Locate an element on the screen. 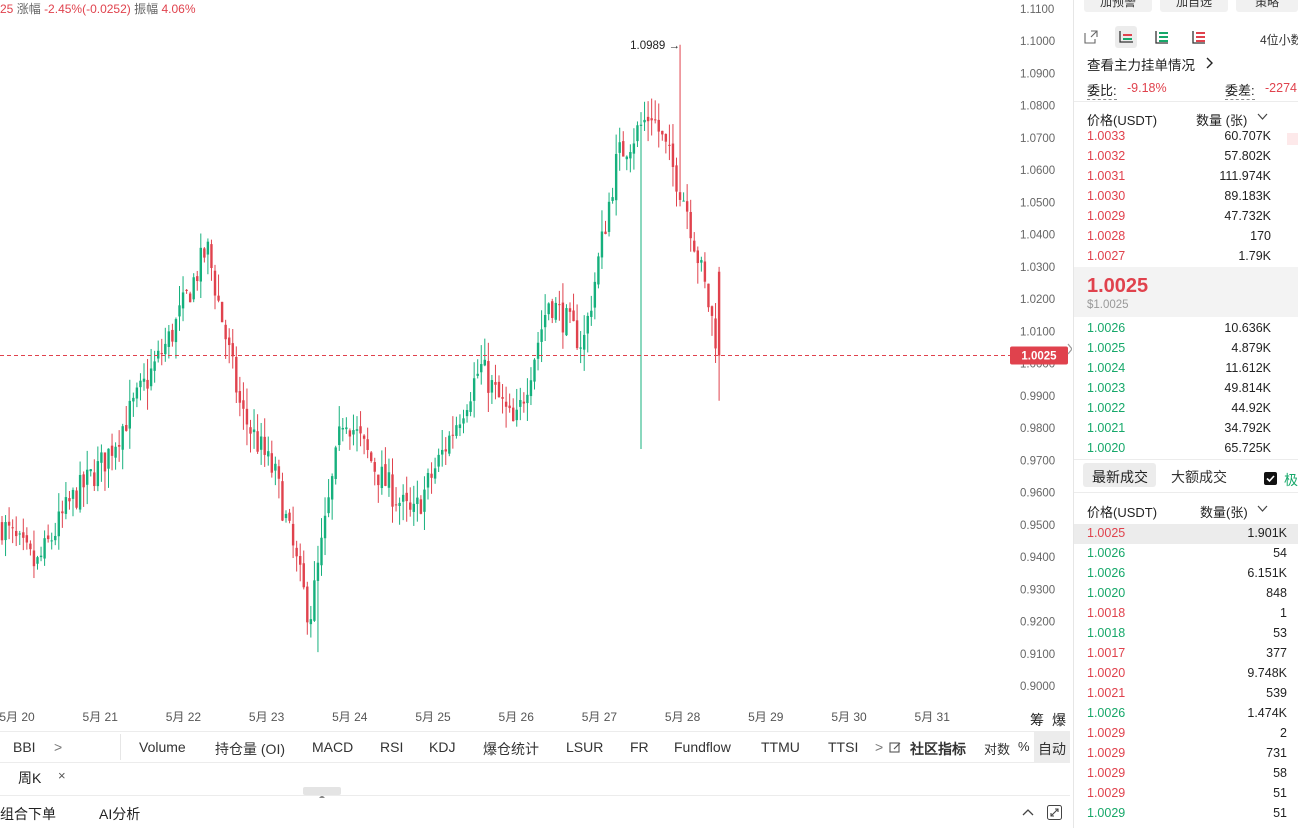  scroll-right-icon: > is located at coordinates (879, 747).